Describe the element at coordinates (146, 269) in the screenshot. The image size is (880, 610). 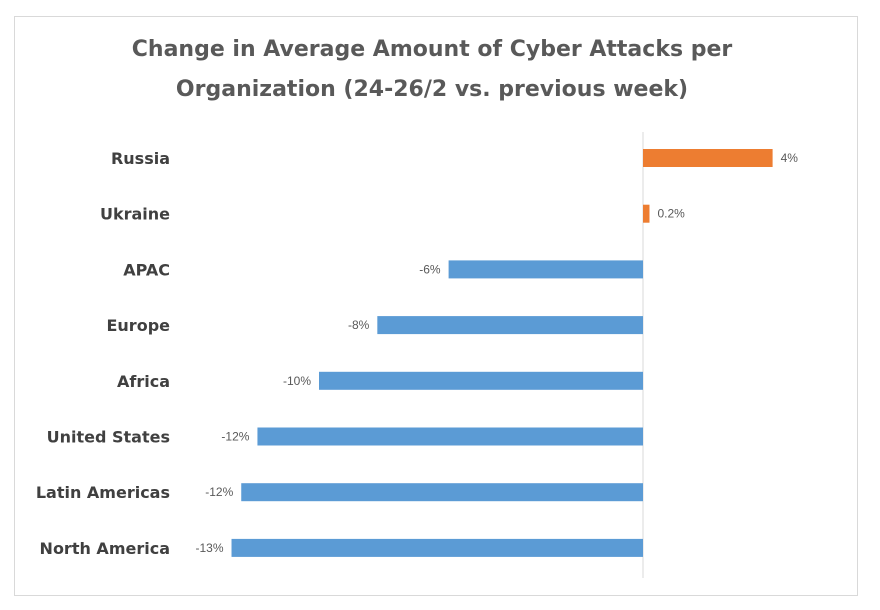
I see `category-label: APAC` at that location.